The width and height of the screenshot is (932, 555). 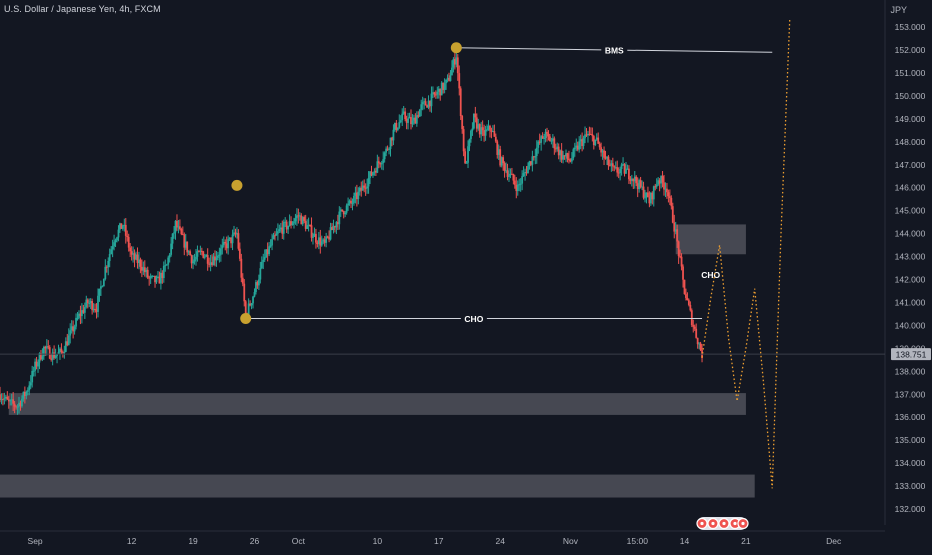 I want to click on last-price-badge, so click(x=911, y=354).